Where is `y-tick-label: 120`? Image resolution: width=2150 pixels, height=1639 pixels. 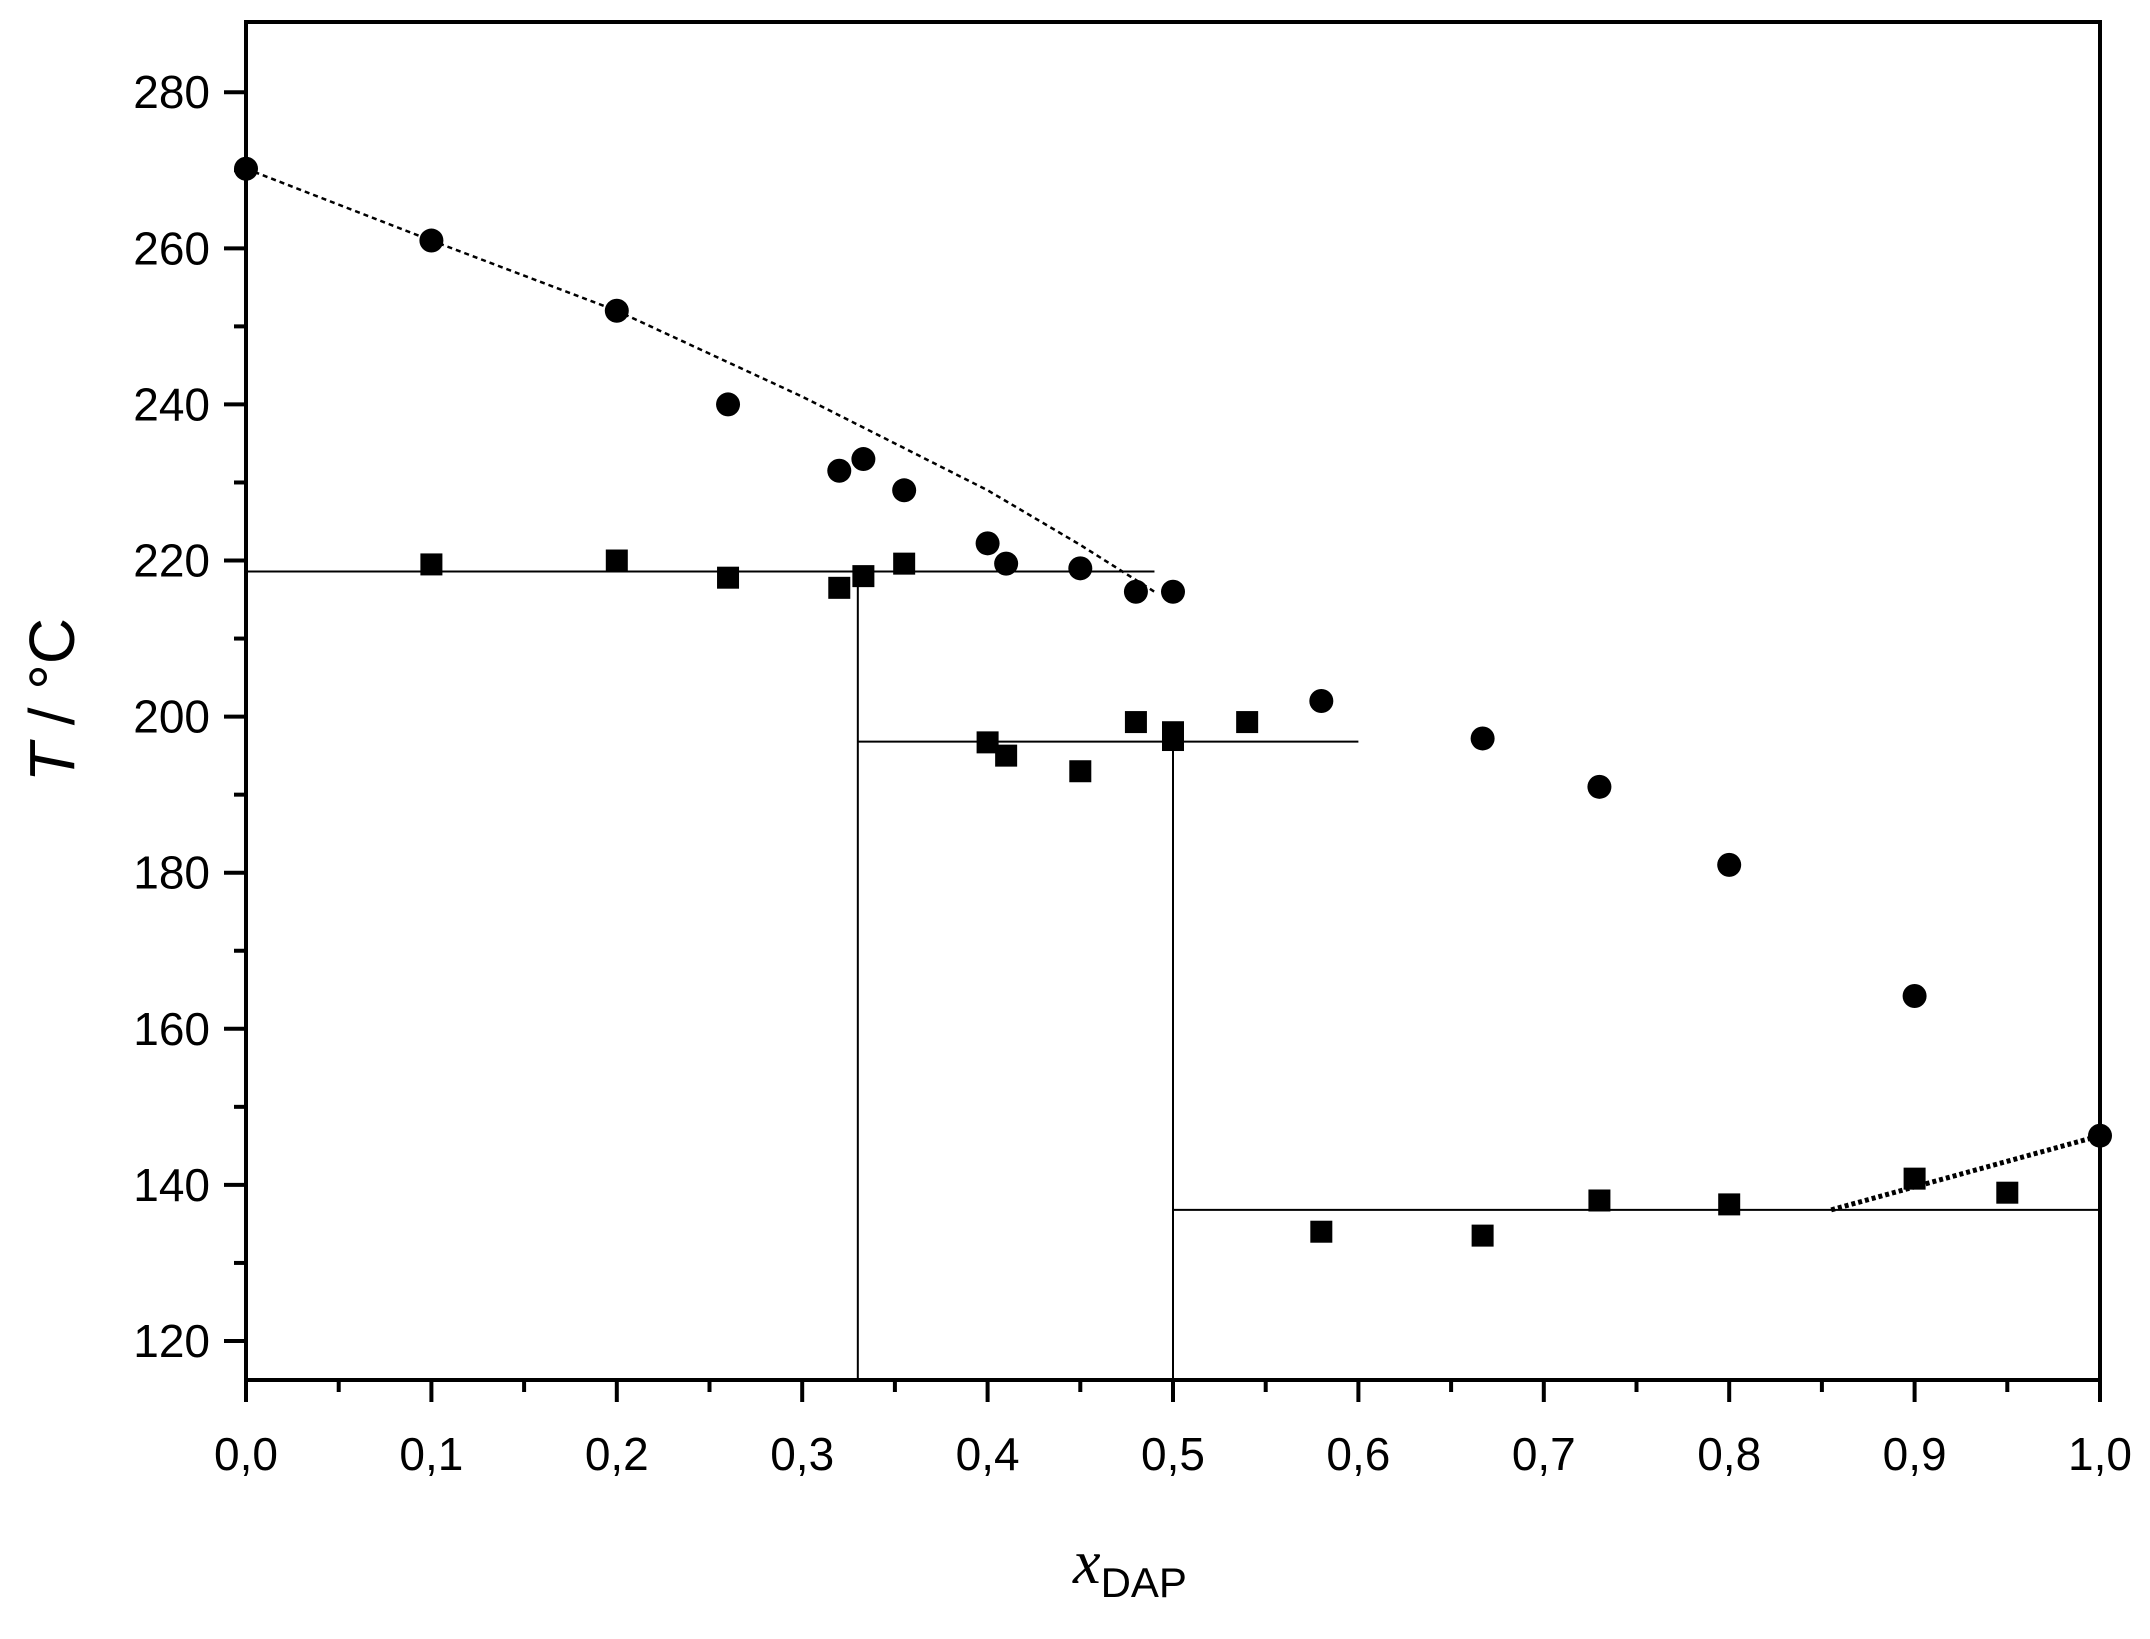
y-tick-label: 120 is located at coordinates (171, 1341).